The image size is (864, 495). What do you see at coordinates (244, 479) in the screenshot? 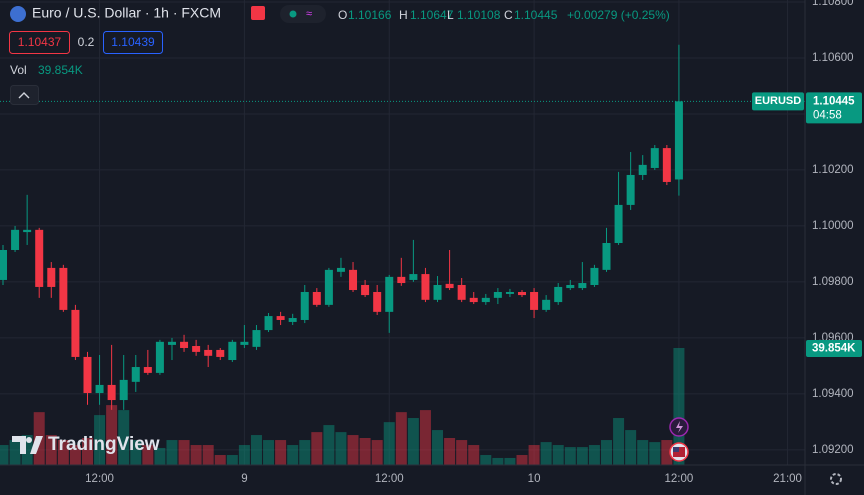
I see `x-tick-label: 9` at bounding box center [244, 479].